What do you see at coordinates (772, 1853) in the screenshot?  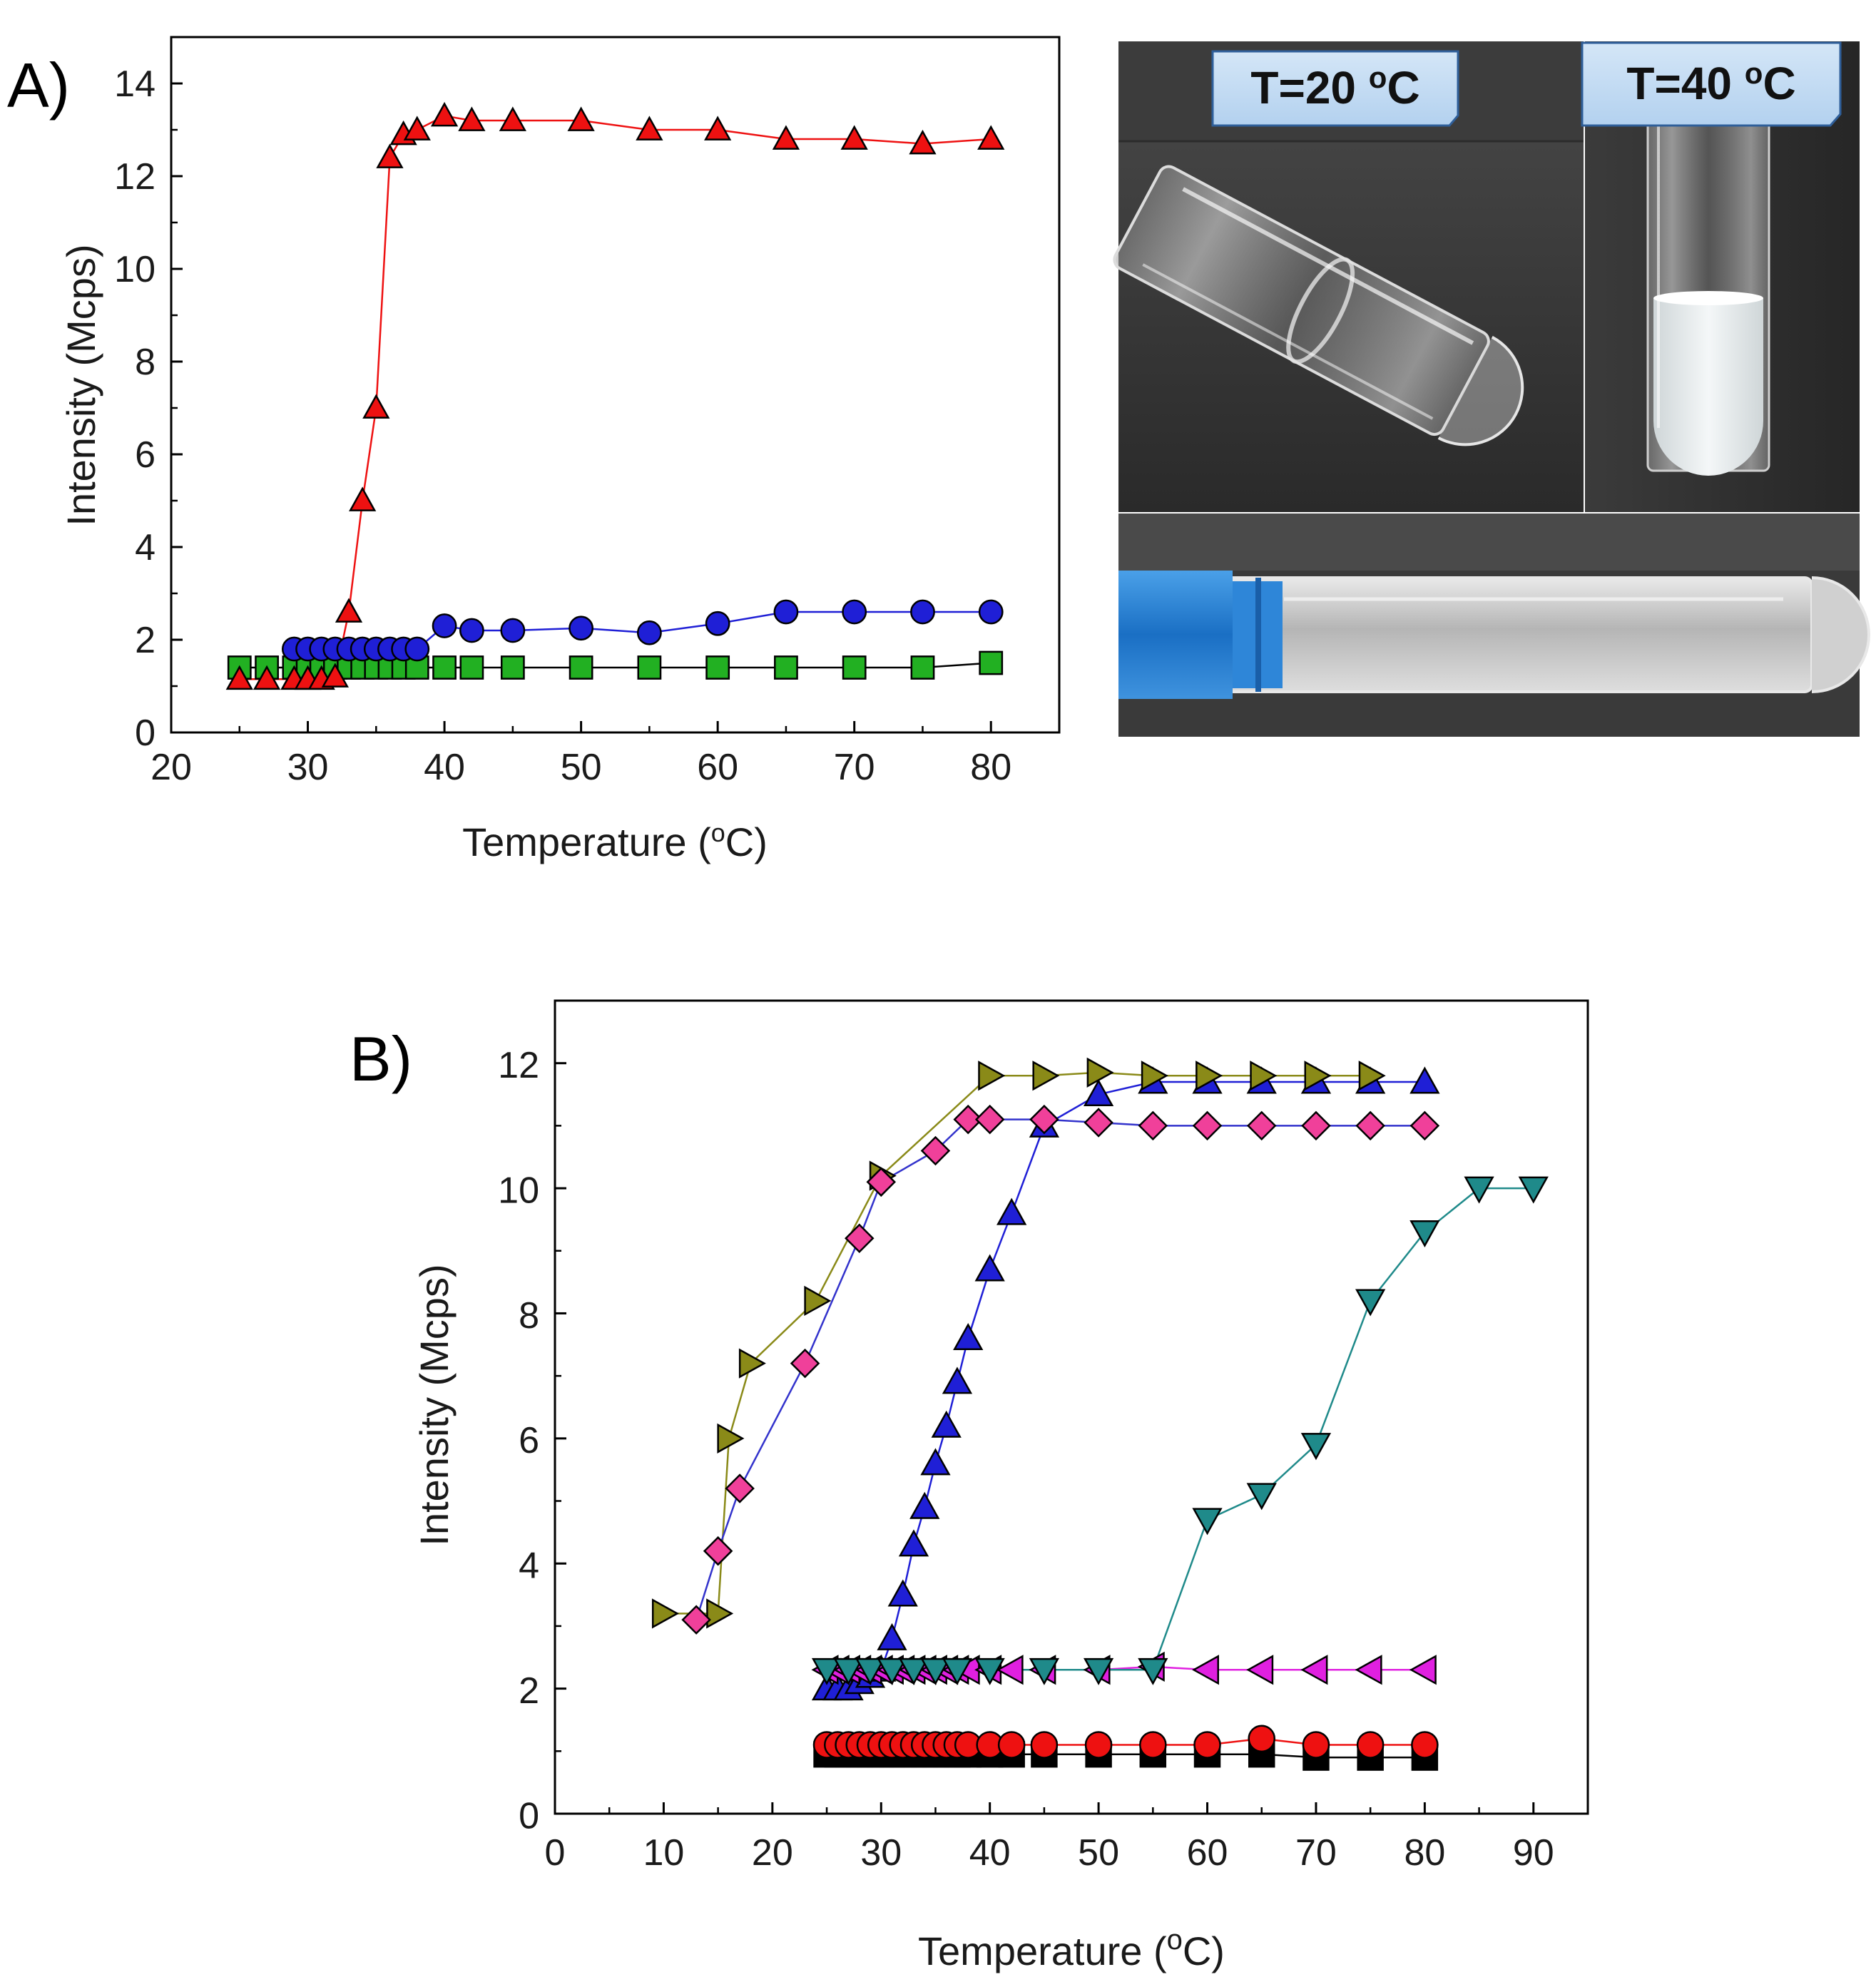 I see `x-tick-label-b: 20` at bounding box center [772, 1853].